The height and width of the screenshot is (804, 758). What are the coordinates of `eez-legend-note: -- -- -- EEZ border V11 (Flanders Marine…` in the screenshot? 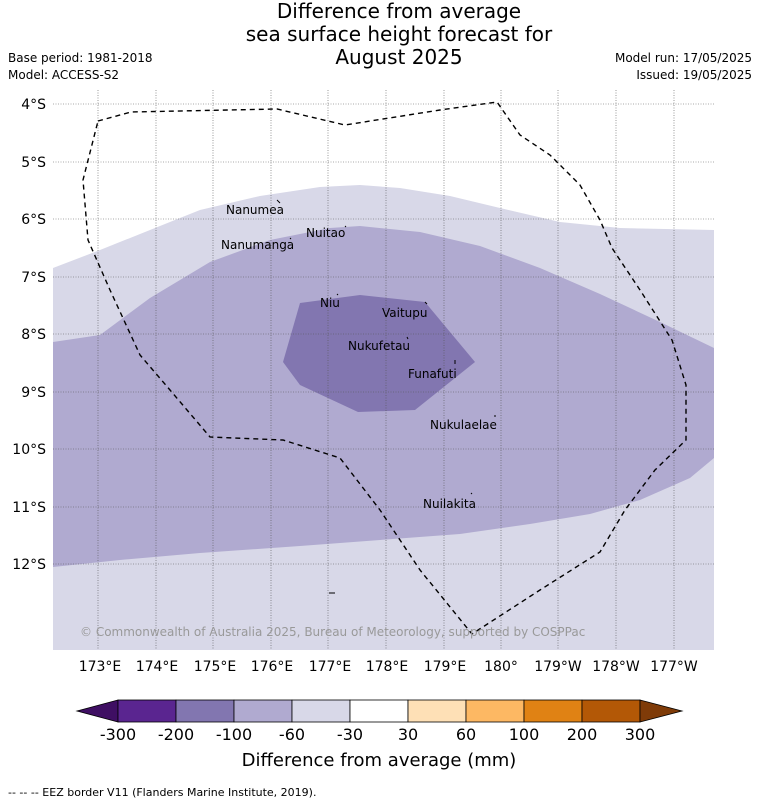 It's located at (162, 792).